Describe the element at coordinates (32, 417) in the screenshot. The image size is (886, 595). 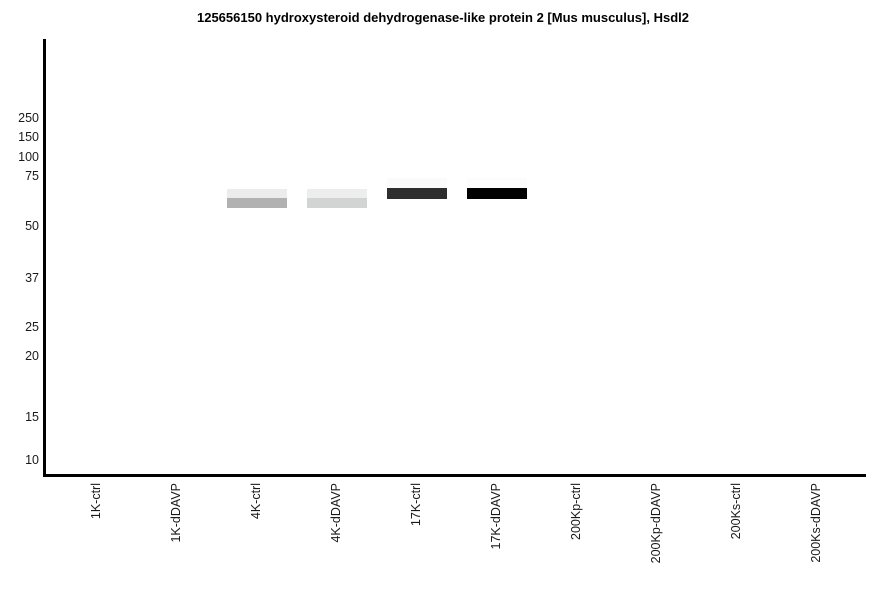
I see `y-axis-tick-label: 15` at that location.